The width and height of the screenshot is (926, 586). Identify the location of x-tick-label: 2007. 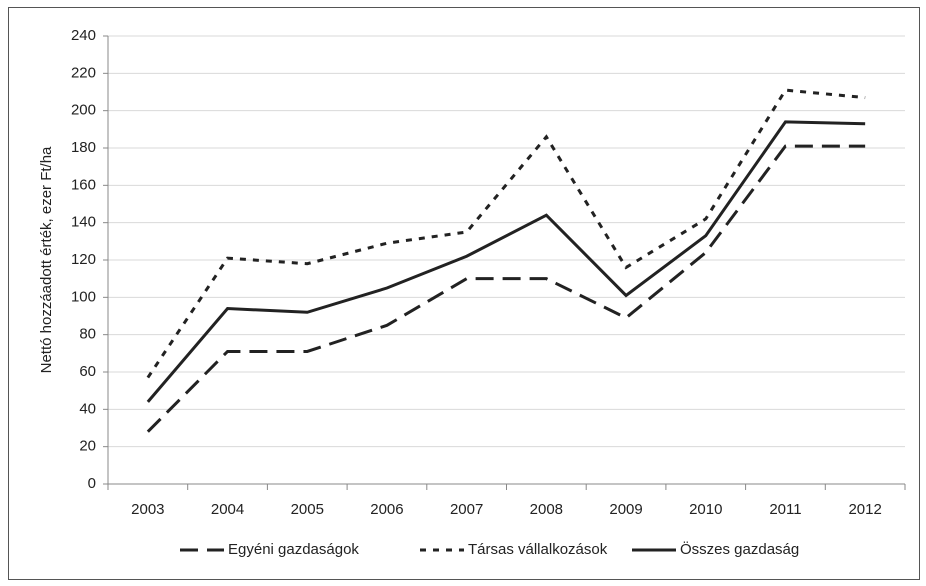
(466, 509).